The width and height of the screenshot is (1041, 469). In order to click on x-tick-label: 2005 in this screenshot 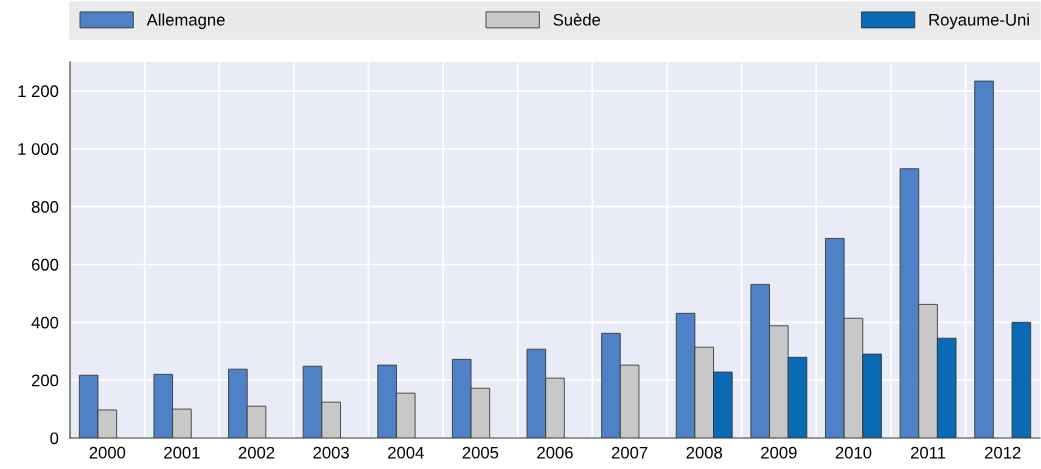, I will do `click(480, 452)`.